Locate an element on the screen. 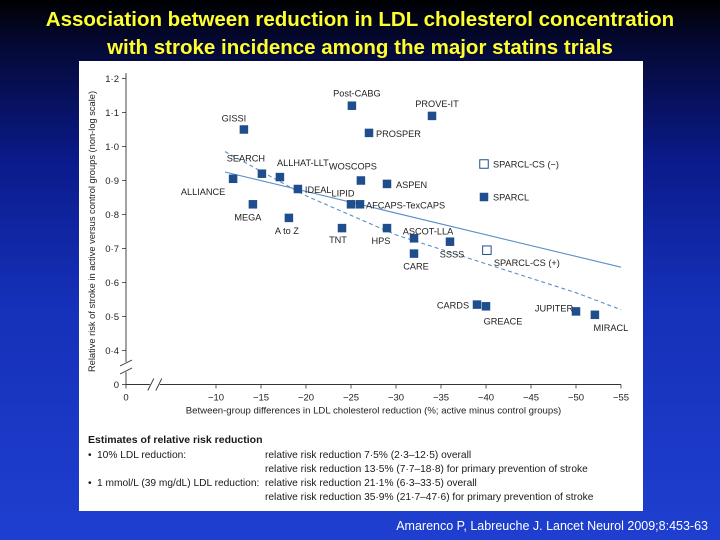 This screenshot has width=720, height=540. point-greace is located at coordinates (486, 306).